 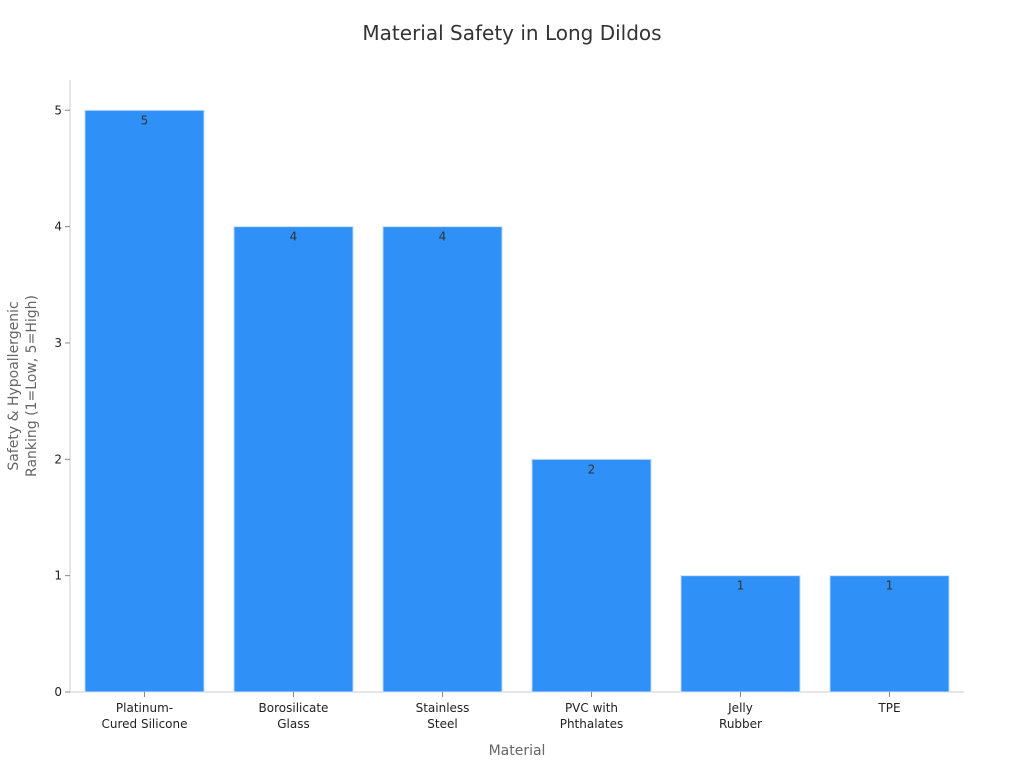 What do you see at coordinates (144, 724) in the screenshot?
I see `x-tick-label-0-line-1: Cured Silicone` at bounding box center [144, 724].